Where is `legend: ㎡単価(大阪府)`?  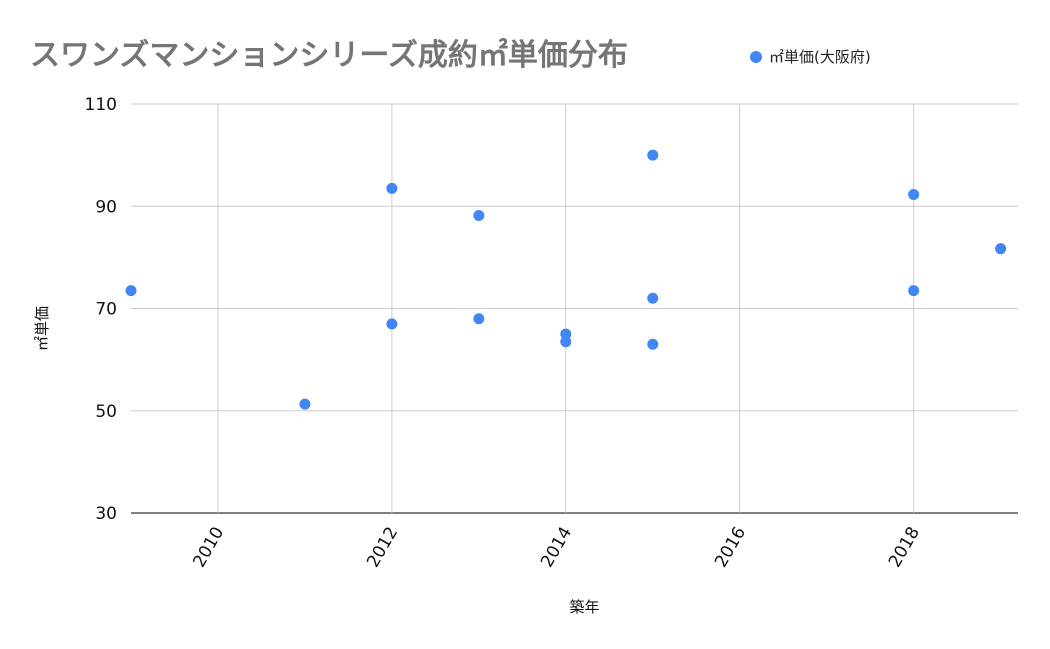
legend: ㎡単価(大阪府) is located at coordinates (810, 56).